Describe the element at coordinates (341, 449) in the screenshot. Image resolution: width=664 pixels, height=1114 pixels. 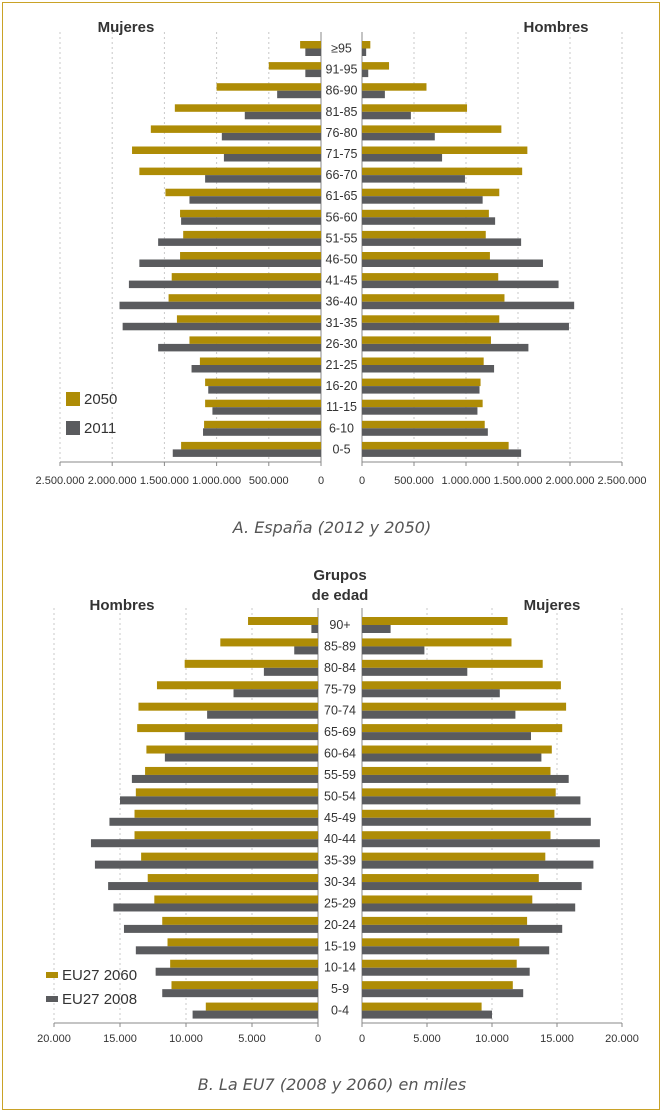
I see `category-label: 0-5` at that location.